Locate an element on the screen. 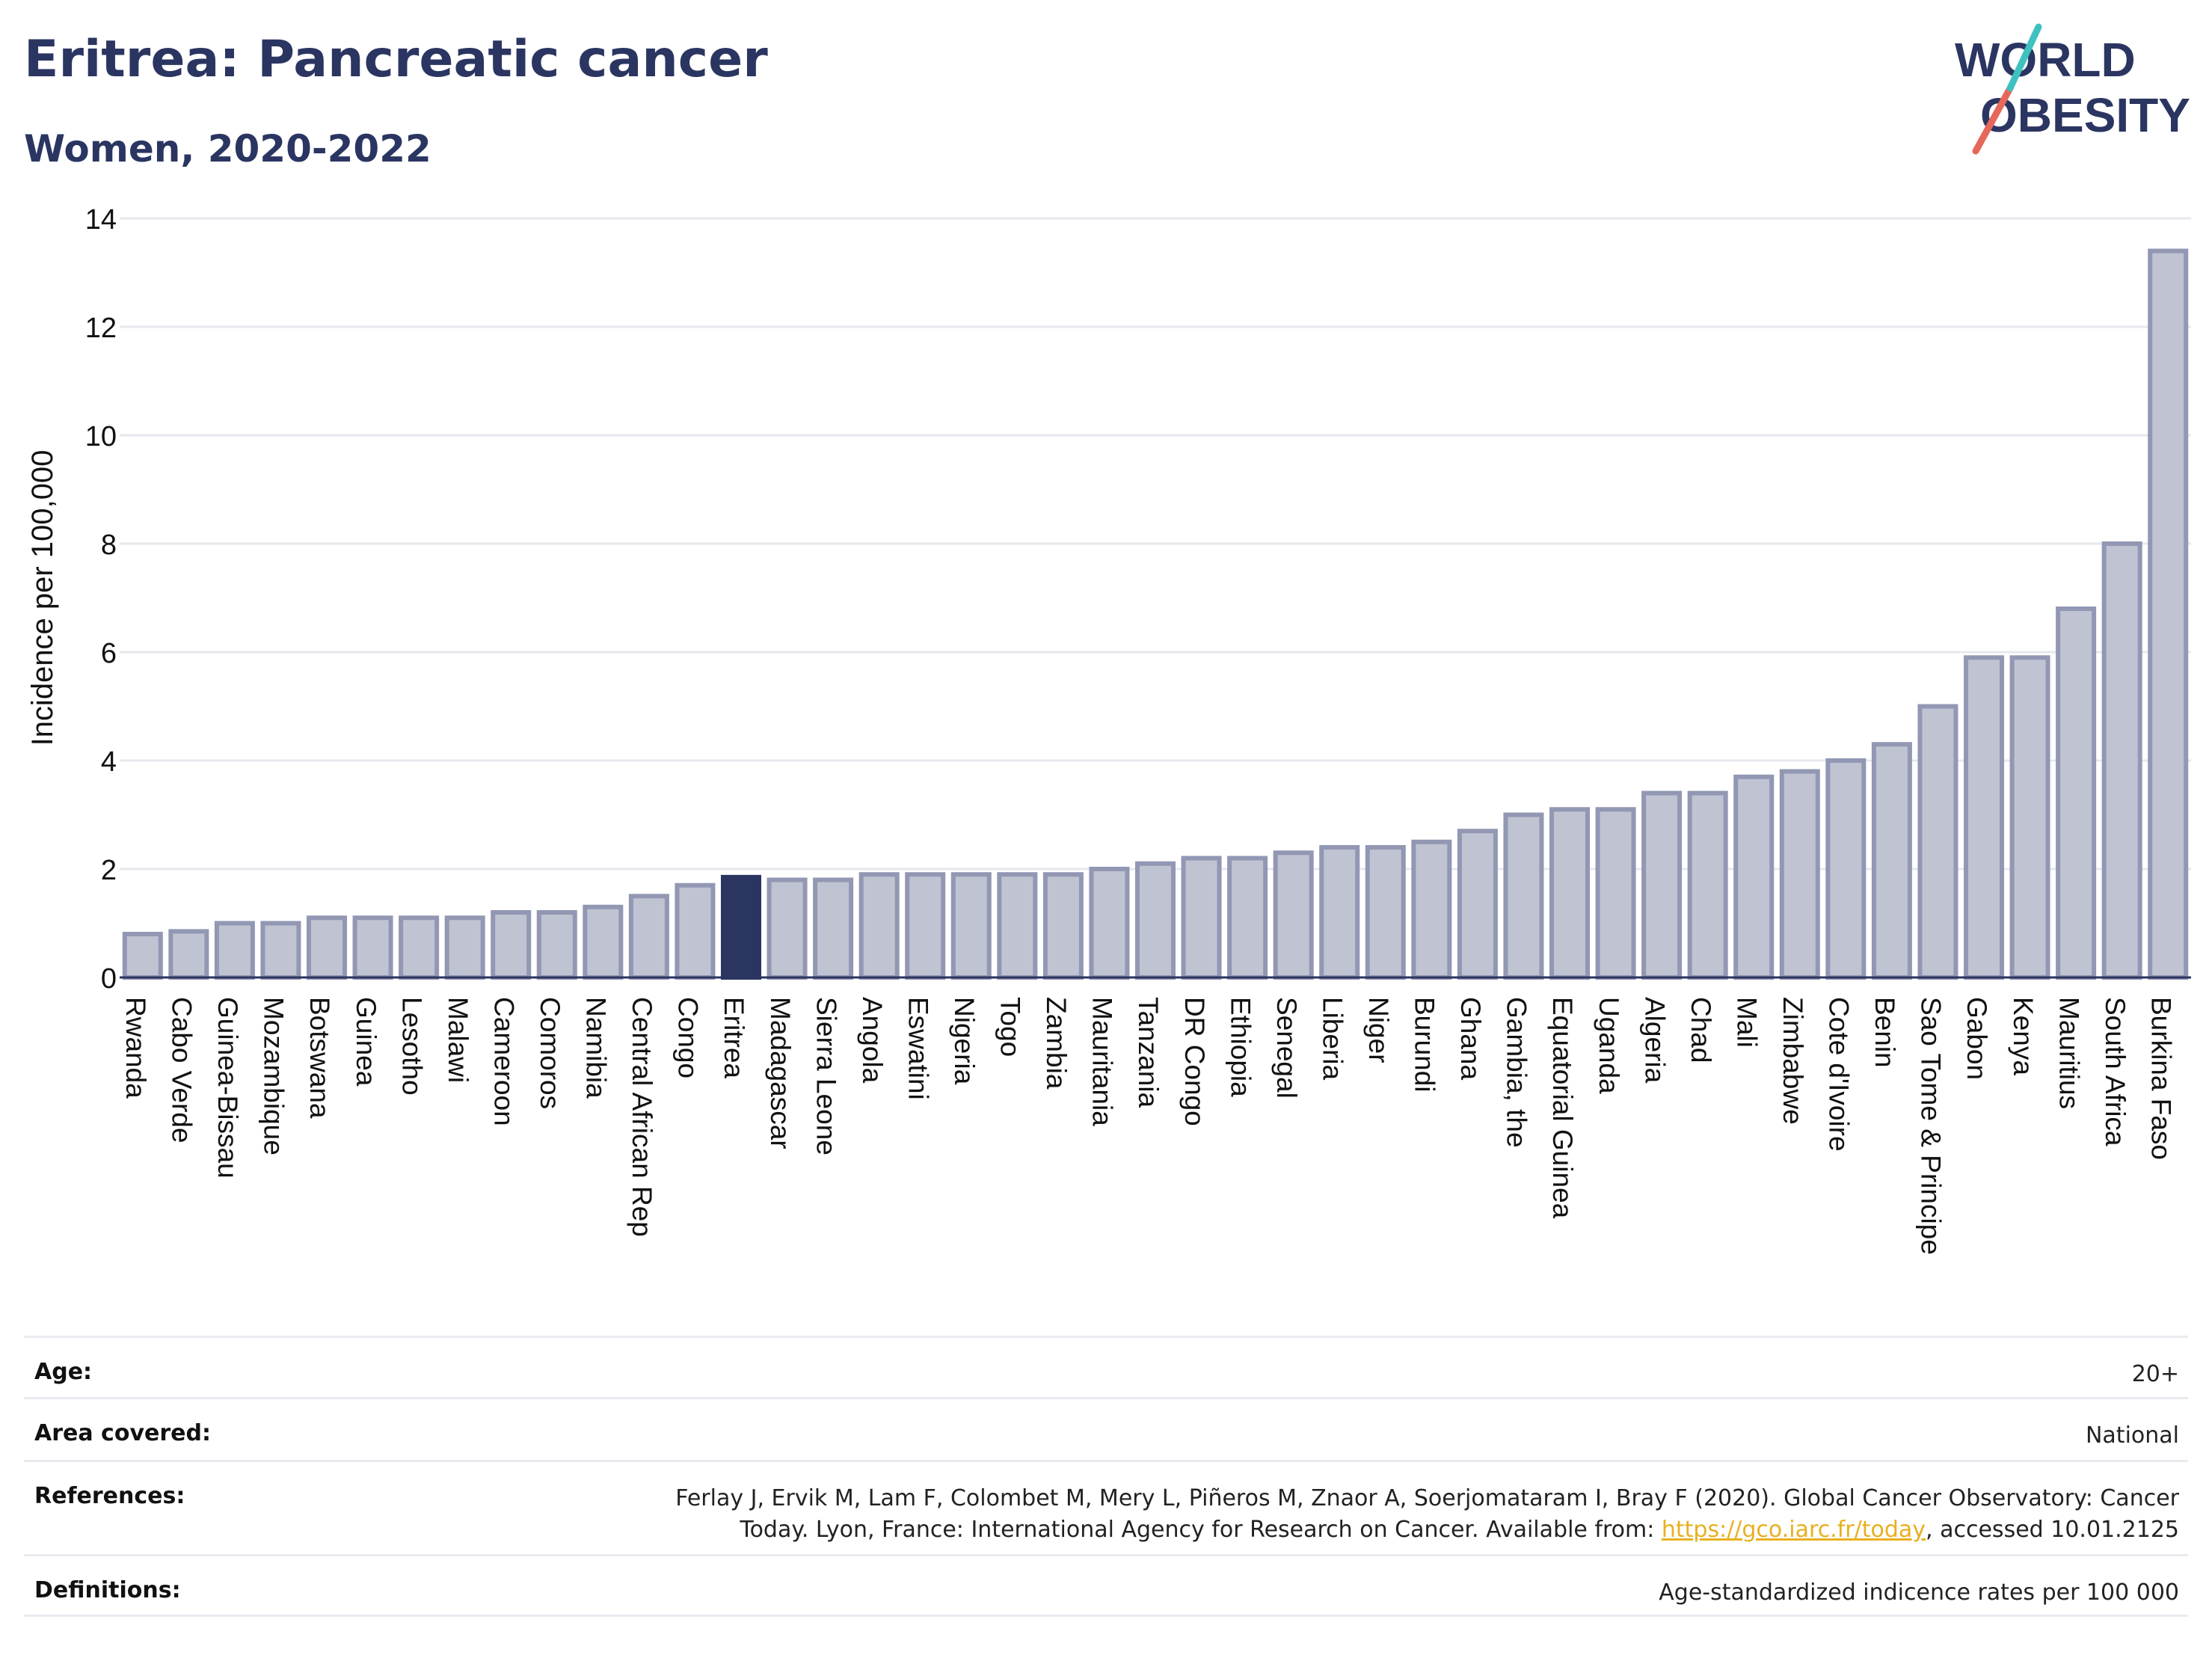  x-tick-label: Central African Rep is located at coordinates (642, 1117).